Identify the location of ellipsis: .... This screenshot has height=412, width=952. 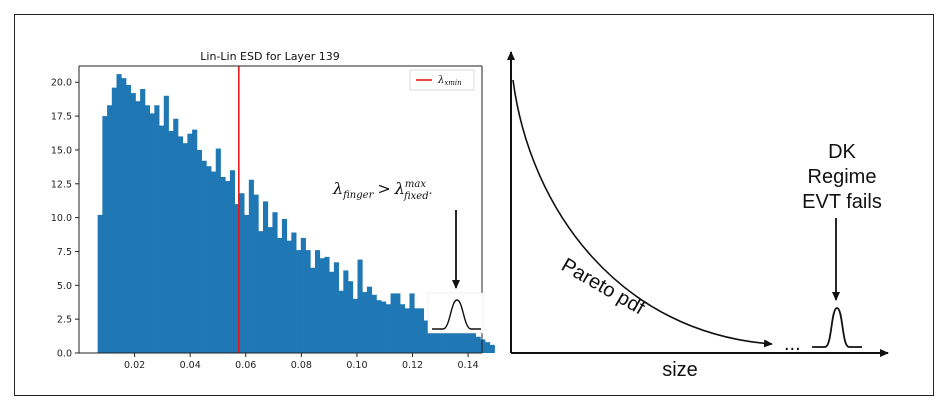
(792, 344).